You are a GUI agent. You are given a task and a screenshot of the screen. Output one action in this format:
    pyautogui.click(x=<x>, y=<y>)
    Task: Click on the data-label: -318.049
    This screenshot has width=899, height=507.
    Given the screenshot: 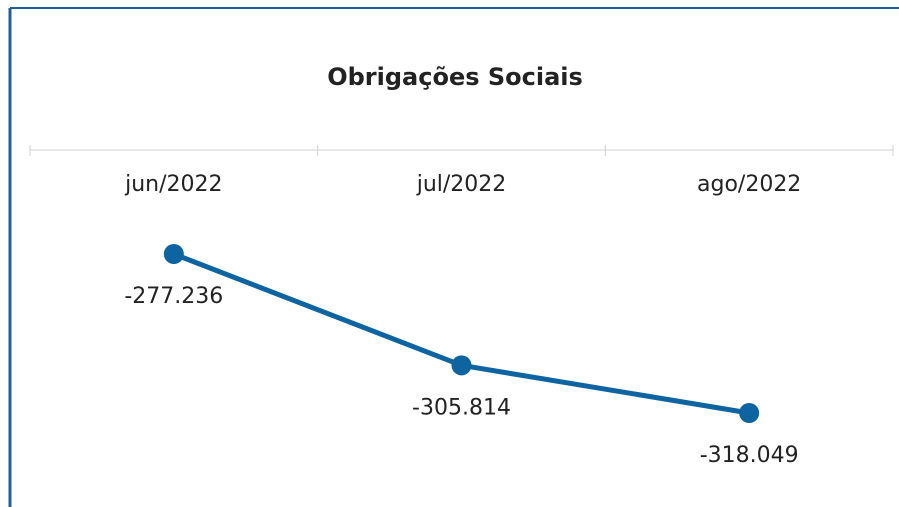 What is the action you would take?
    pyautogui.click(x=749, y=455)
    